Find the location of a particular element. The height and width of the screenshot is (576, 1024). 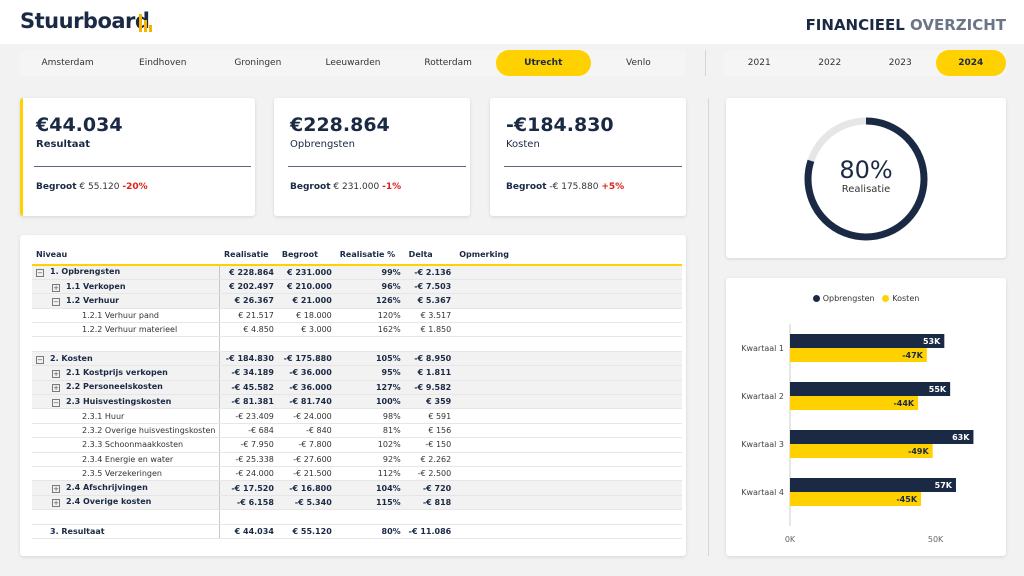

column-header: Realisatie is located at coordinates (248, 255).